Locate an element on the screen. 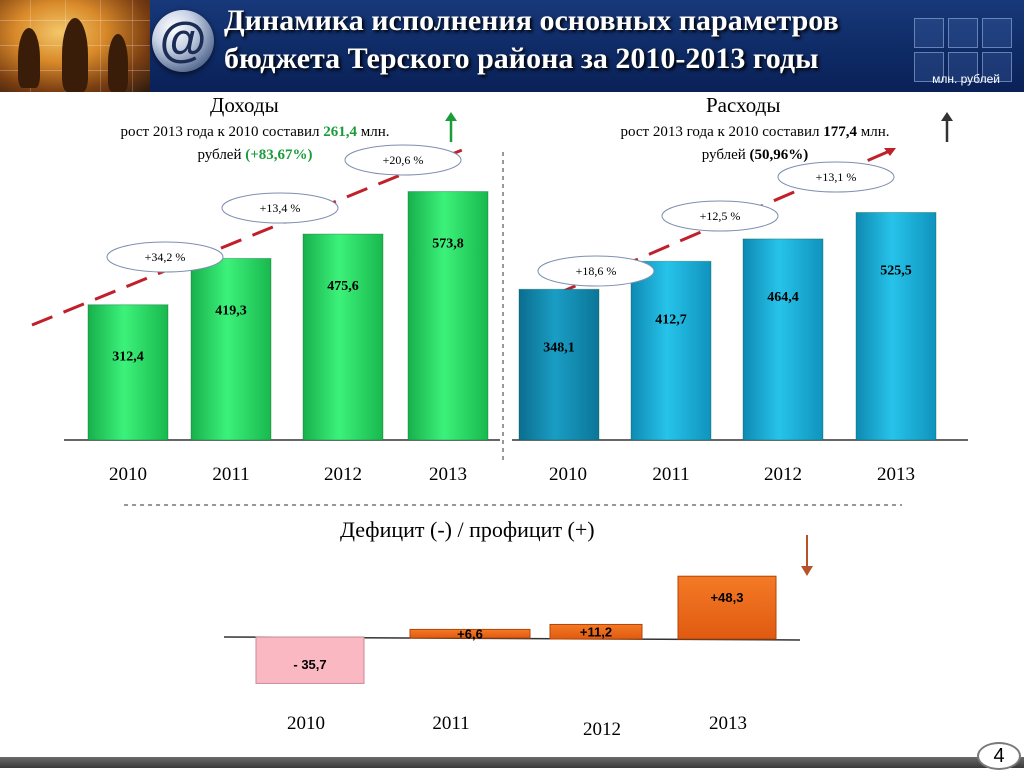 The width and height of the screenshot is (1024, 770). expense-year-2010: 2010 is located at coordinates (568, 474).